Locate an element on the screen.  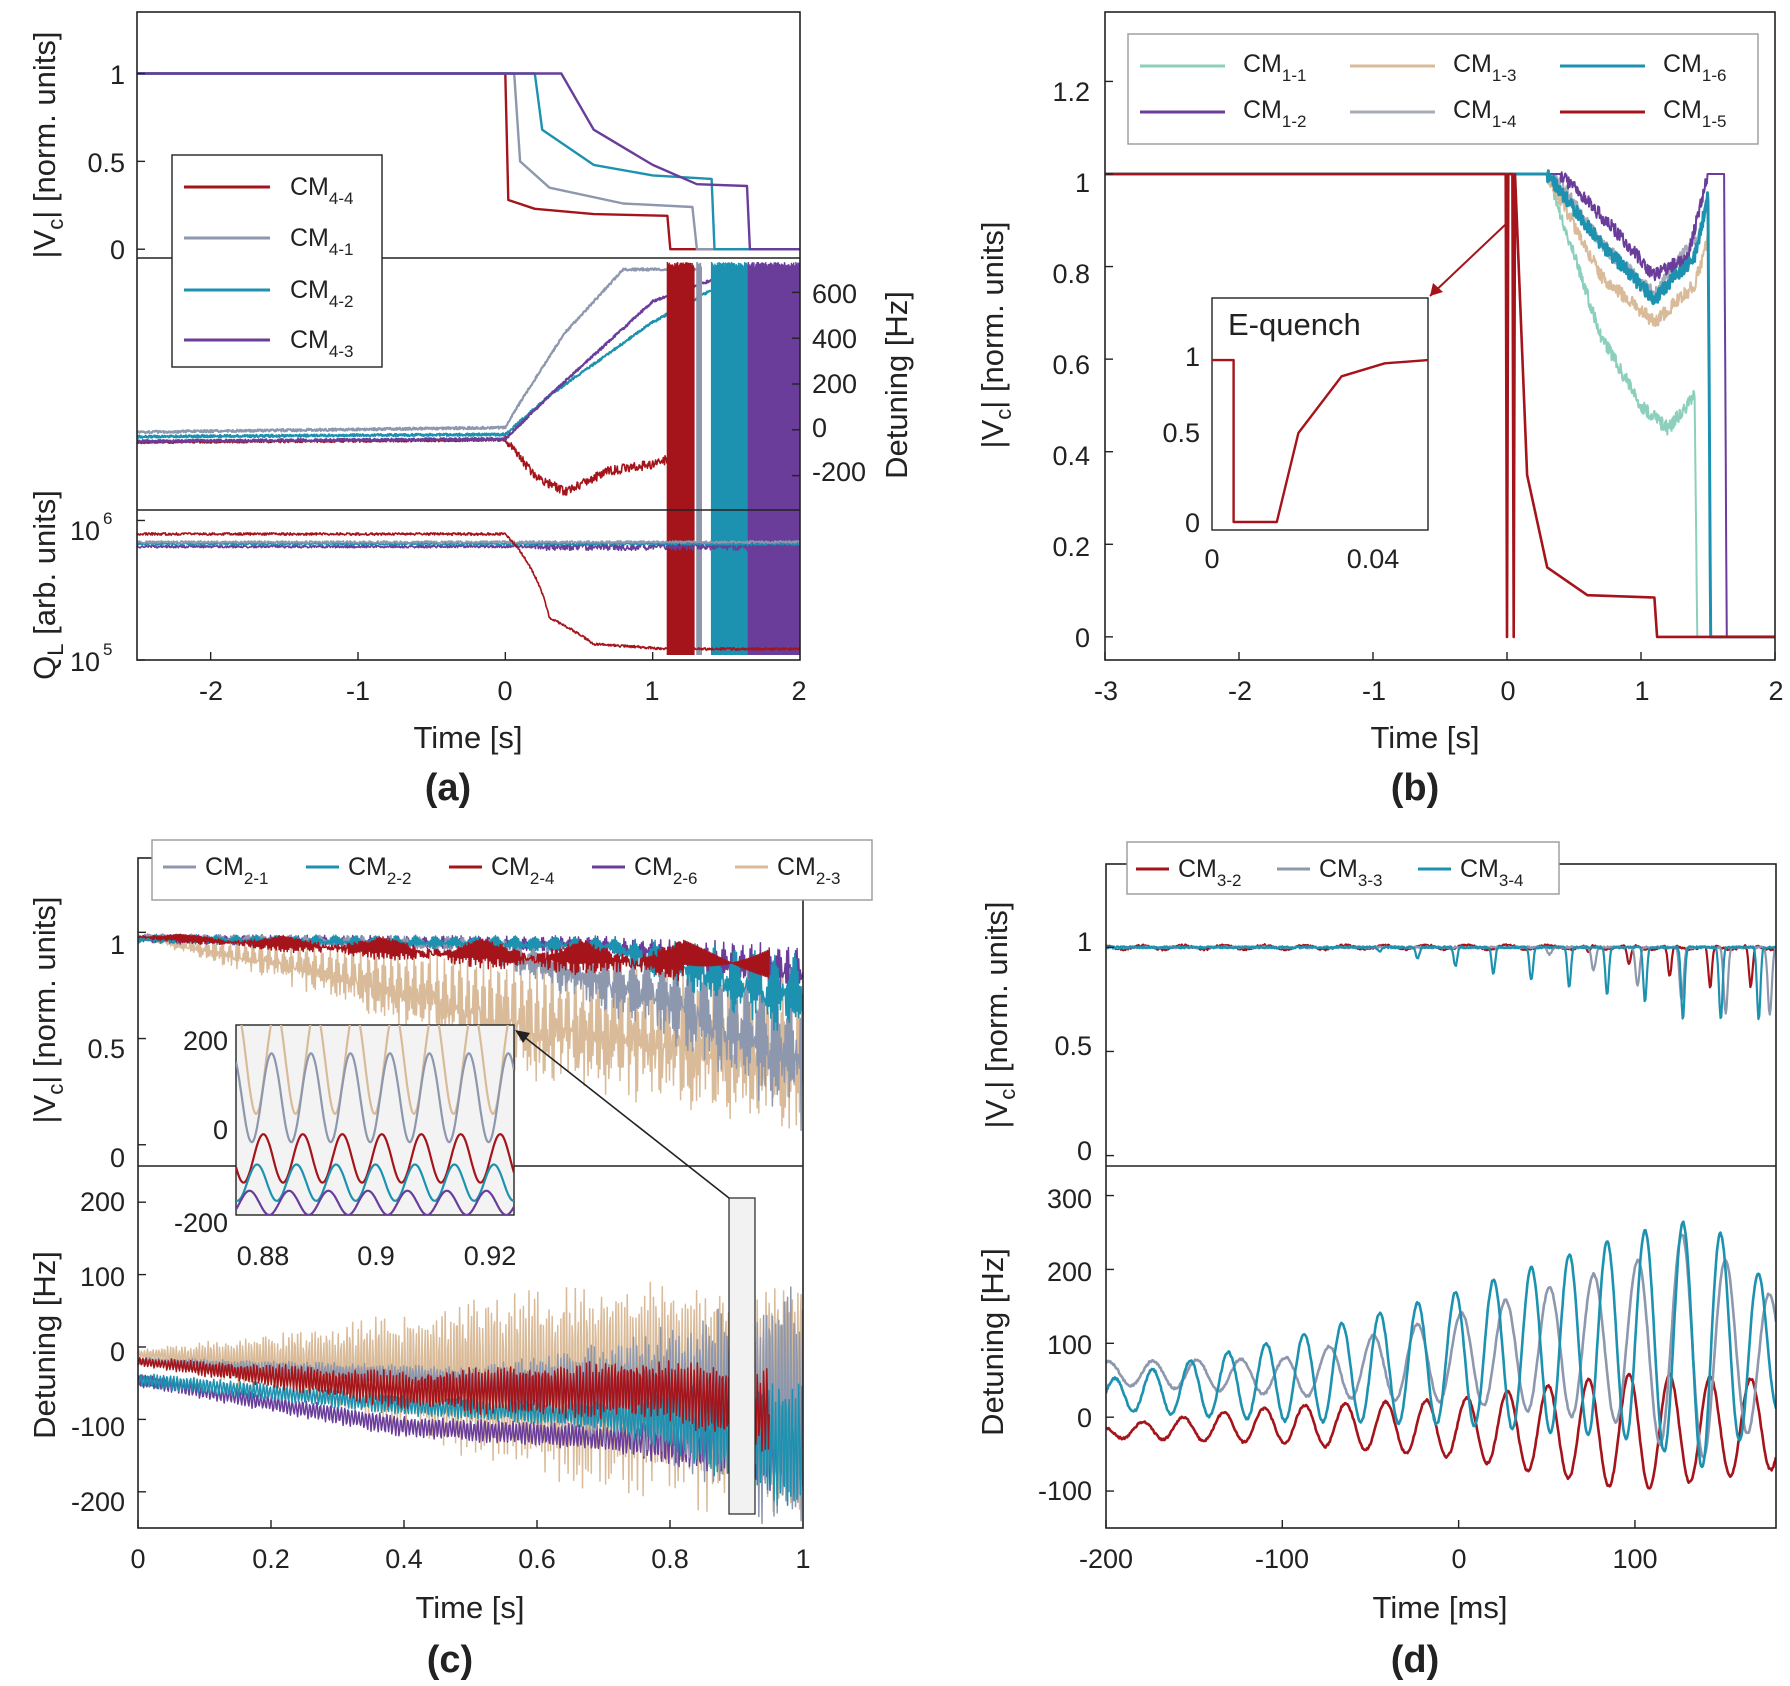
b-xtick: 1 is located at coordinates (1641, 691).